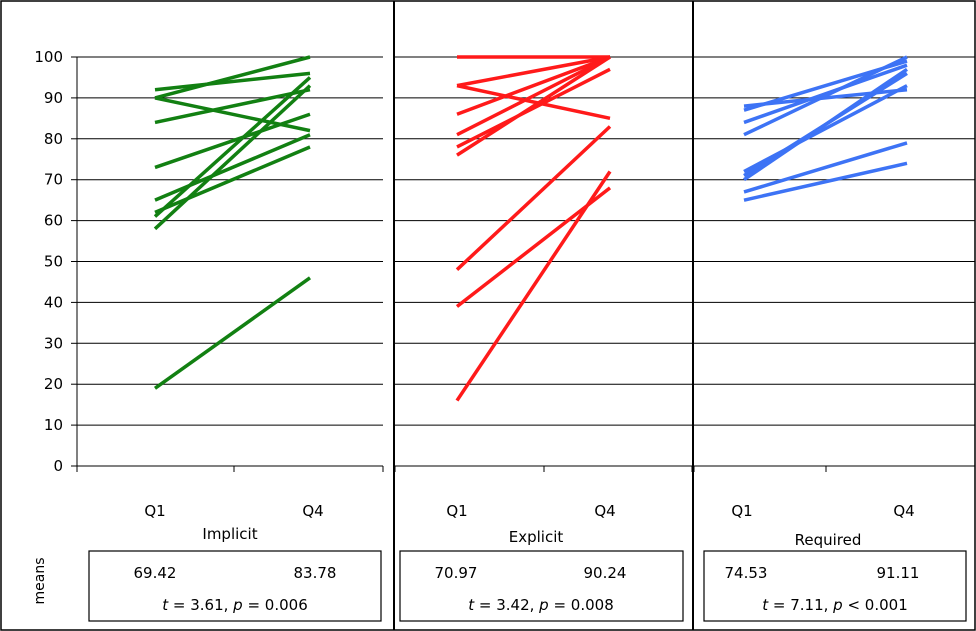  I want to click on y-tick-labels: 0 10 20 30 40 50 60 70 80 90 100, so click(48, 261).